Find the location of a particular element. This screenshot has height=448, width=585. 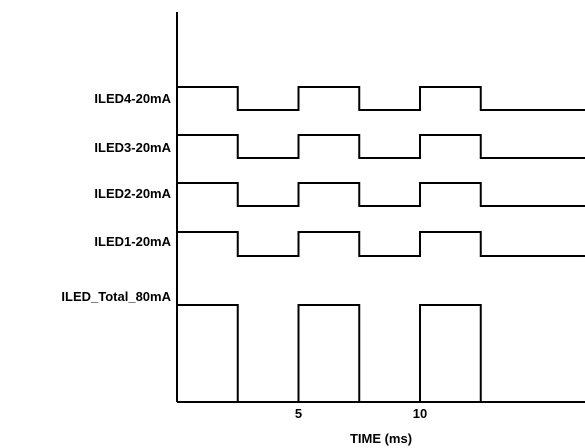

trace-iled1-20ma is located at coordinates (380, 244).